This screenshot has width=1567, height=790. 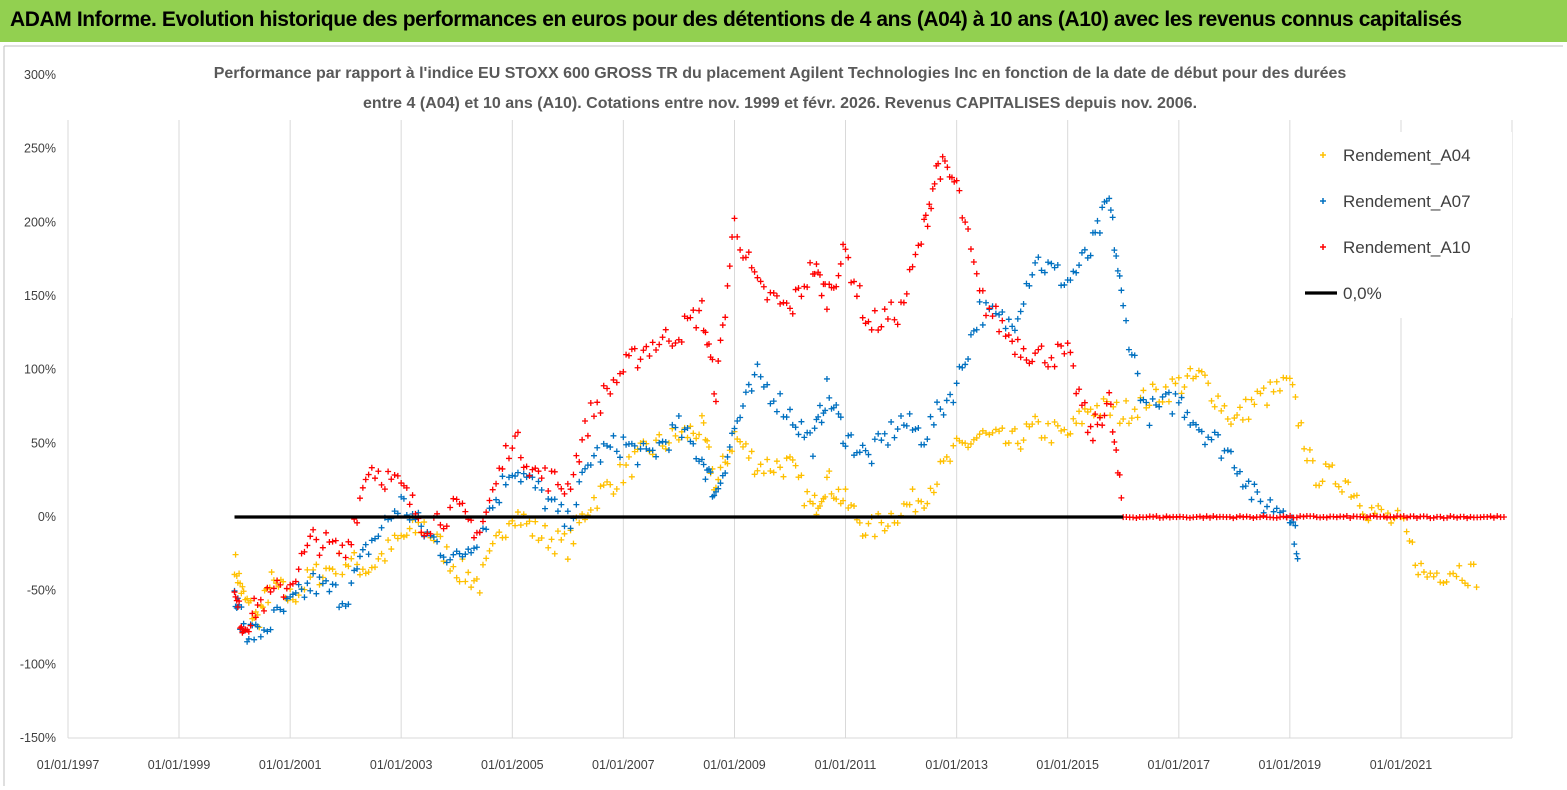 What do you see at coordinates (38, 738) in the screenshot?
I see `y-tick-label: -150%` at bounding box center [38, 738].